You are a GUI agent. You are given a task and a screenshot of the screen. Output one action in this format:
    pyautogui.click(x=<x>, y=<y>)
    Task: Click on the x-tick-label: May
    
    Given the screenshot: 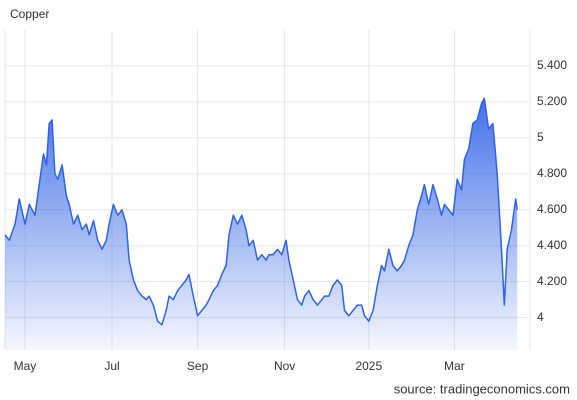 What is the action you would take?
    pyautogui.click(x=25, y=366)
    